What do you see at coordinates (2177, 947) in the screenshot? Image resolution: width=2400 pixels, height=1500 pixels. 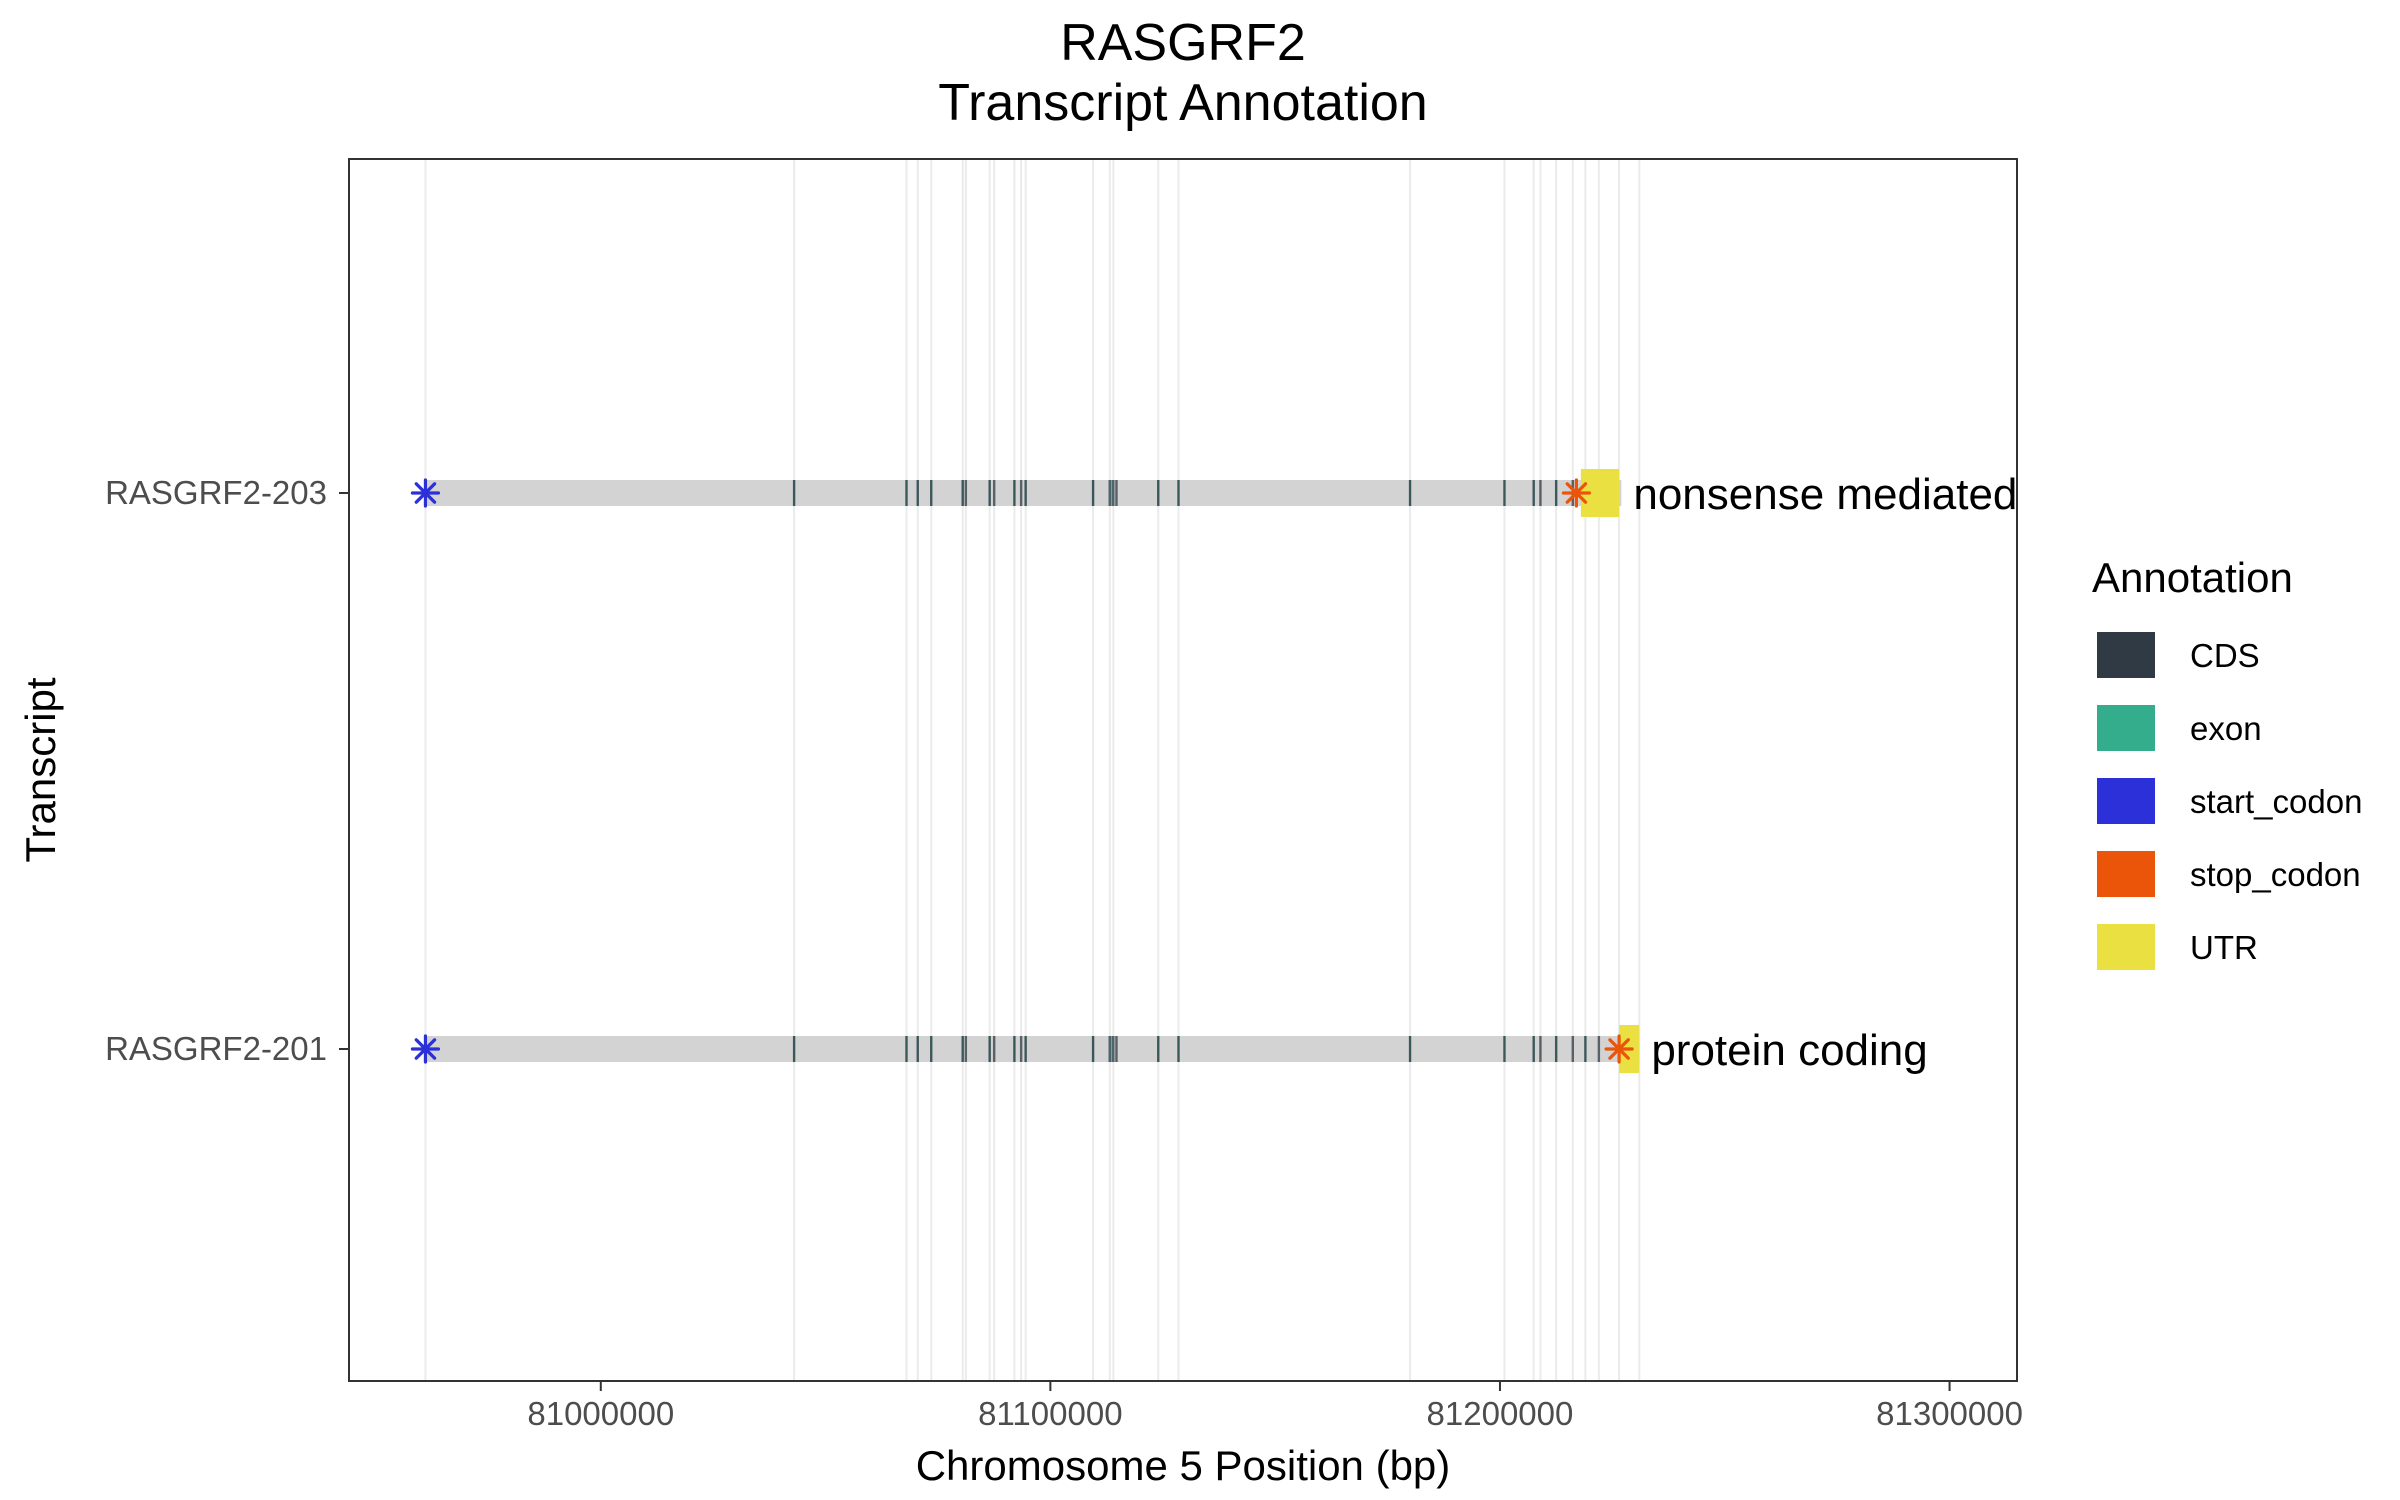 I see `legend-item: UTR` at bounding box center [2177, 947].